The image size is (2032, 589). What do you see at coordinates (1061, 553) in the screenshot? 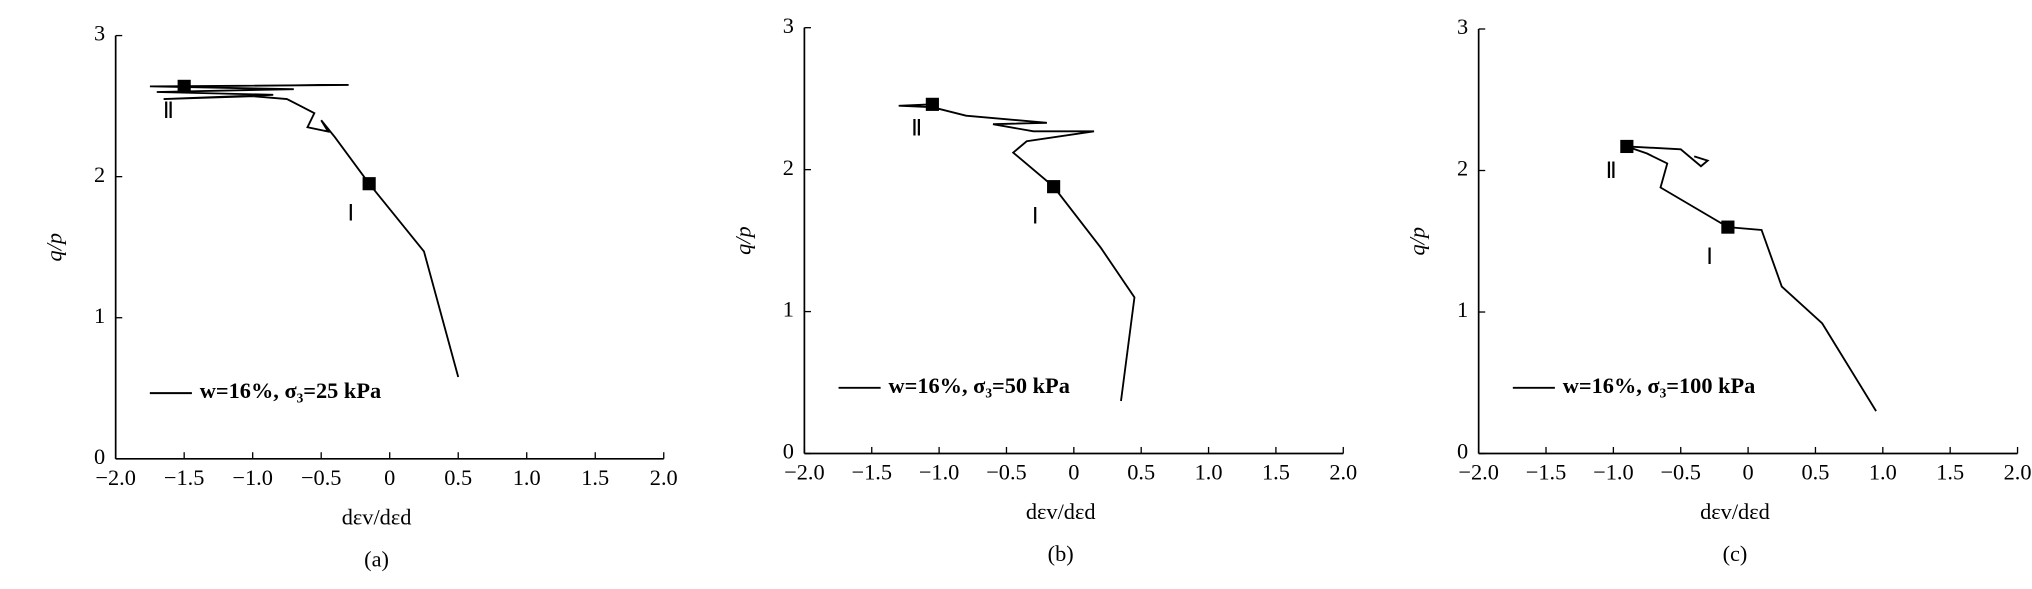
I see `panel-label: (b)` at bounding box center [1061, 553].